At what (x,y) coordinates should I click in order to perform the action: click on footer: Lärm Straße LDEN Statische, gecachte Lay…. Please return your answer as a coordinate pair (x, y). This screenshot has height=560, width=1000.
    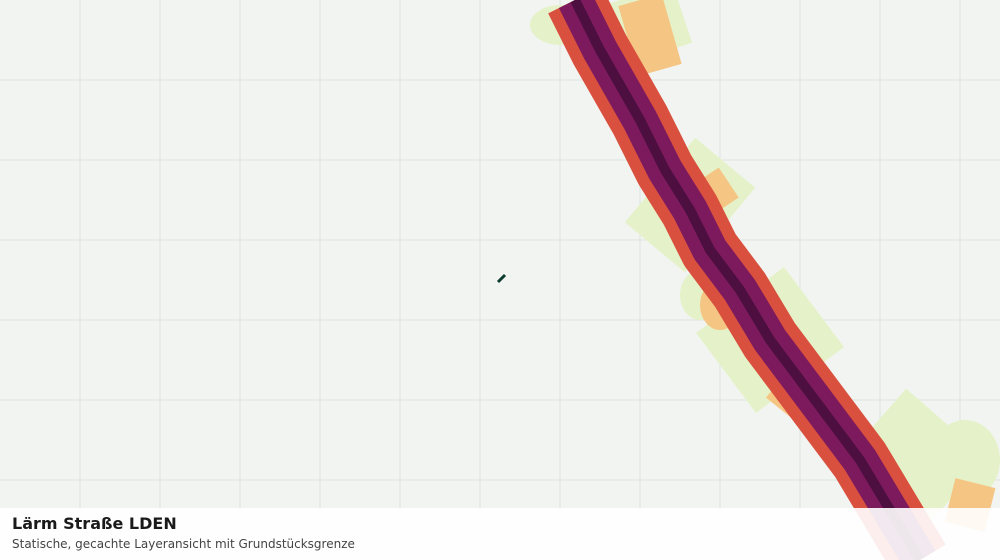
    Looking at the image, I should click on (500, 534).